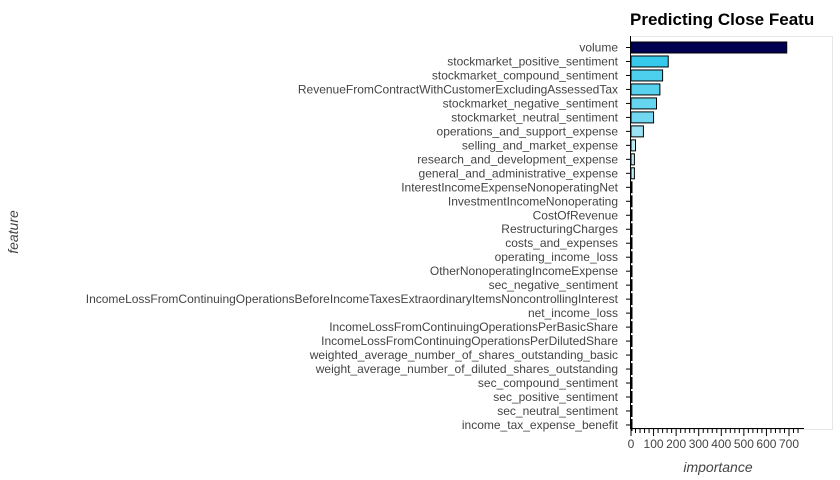  What do you see at coordinates (548, 383) in the screenshot?
I see `y-tick-label: sec_compound_sentiment` at bounding box center [548, 383].